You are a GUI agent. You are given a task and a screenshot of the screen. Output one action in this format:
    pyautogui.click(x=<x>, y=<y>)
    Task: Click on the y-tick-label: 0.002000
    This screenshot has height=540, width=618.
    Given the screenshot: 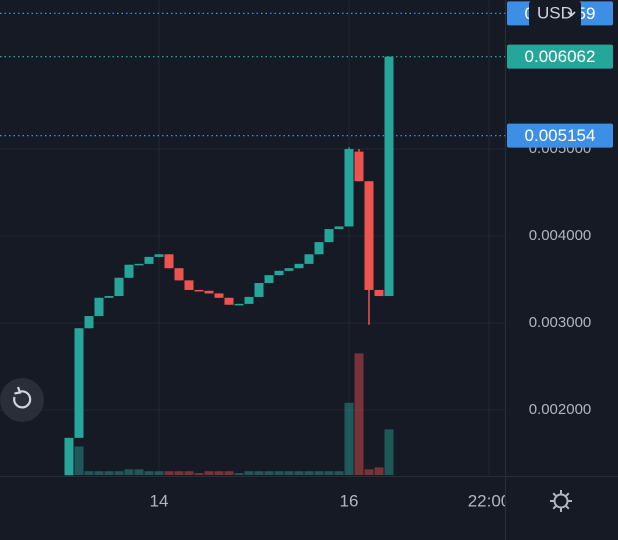 What is the action you would take?
    pyautogui.click(x=560, y=409)
    